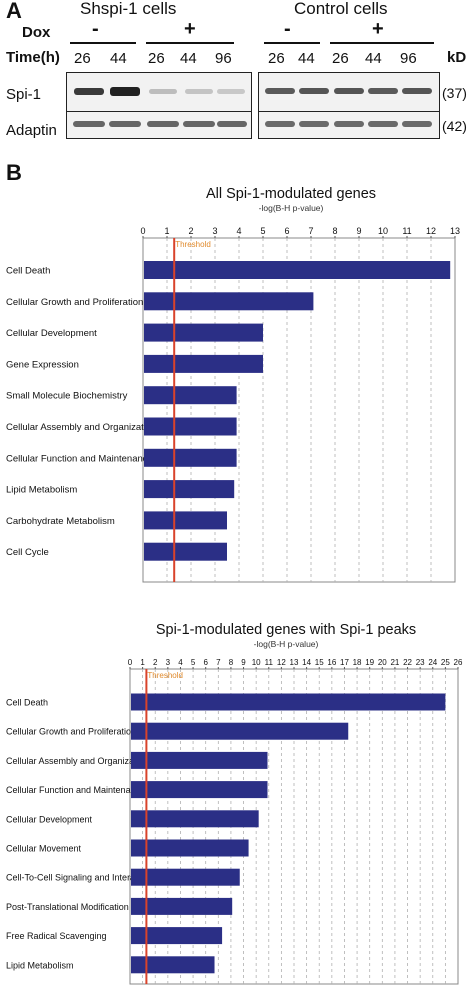 This screenshot has height=988, width=474. Describe the element at coordinates (408, 58) in the screenshot. I see `g2-time-5: 96` at that location.